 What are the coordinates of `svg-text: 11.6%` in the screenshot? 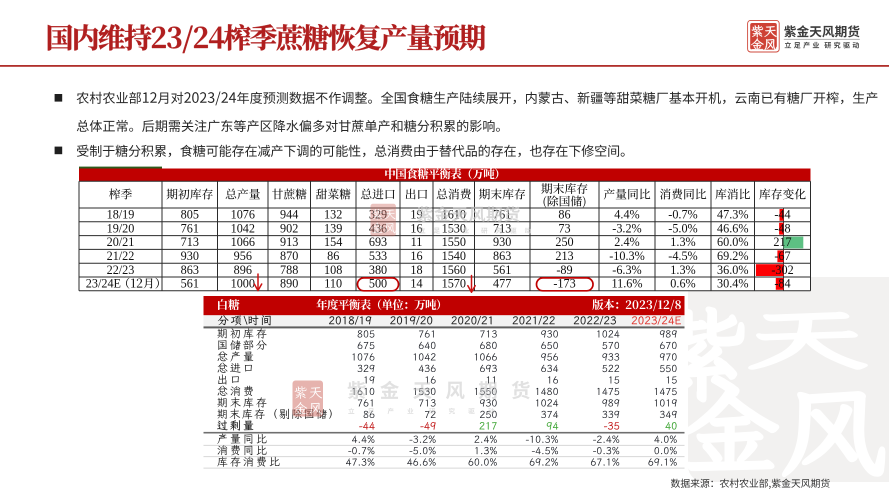 It's located at (626, 284).